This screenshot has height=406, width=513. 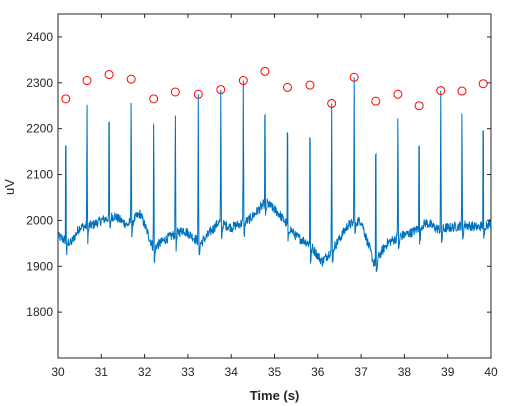 I want to click on x-tick-label: 37, so click(x=361, y=372).